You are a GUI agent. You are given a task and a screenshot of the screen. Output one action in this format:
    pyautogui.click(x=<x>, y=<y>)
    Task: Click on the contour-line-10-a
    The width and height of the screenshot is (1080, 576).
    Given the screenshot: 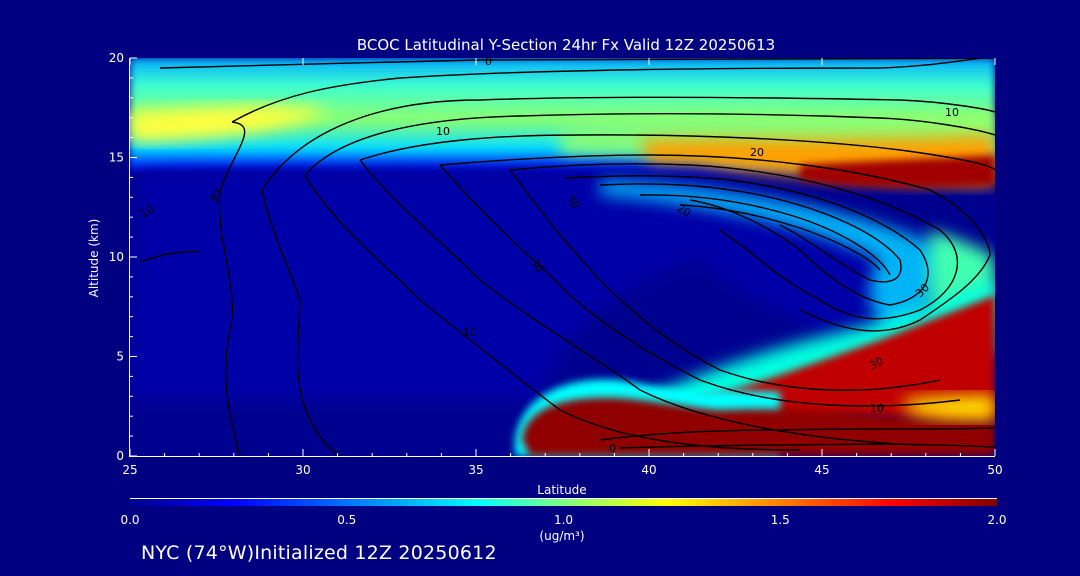 What is the action you would take?
    pyautogui.click(x=628, y=143)
    